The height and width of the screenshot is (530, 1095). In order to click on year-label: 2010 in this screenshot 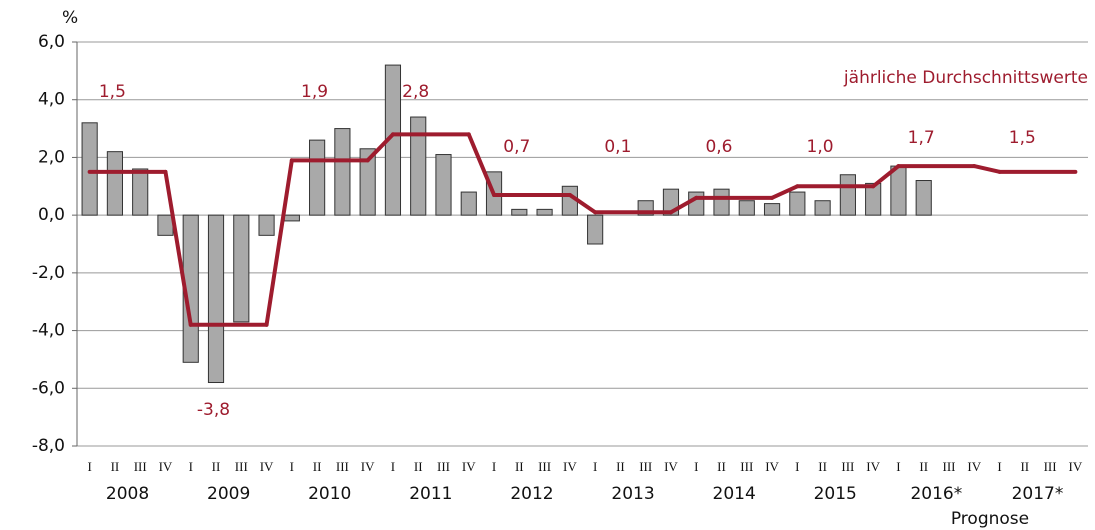, I will do `click(329, 494)`.